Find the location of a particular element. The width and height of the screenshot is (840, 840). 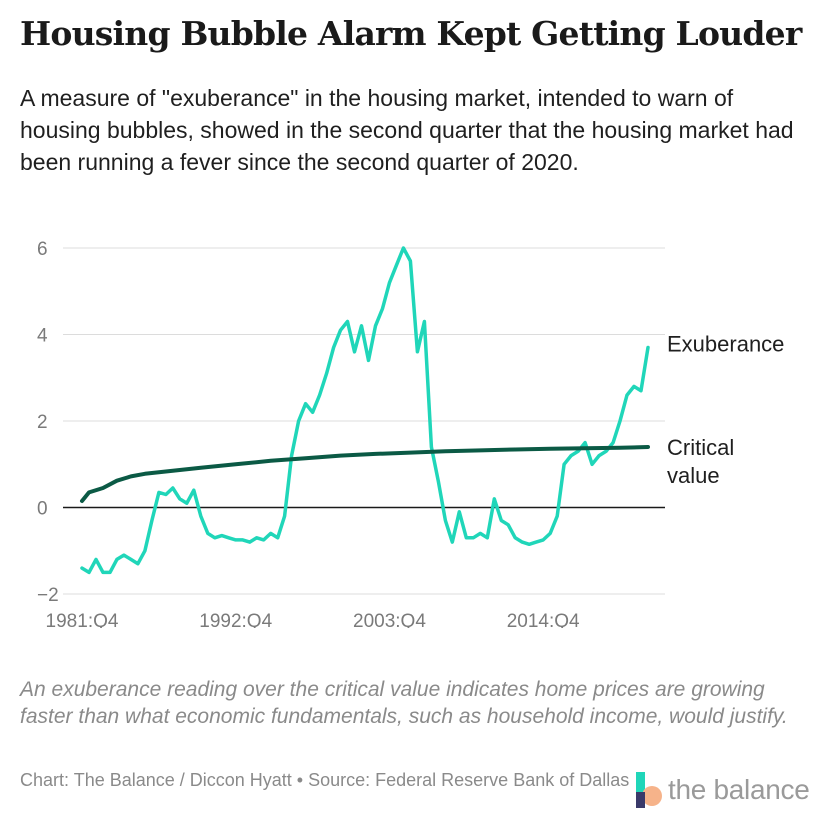

x-tick-label: 1992:Q4 is located at coordinates (235, 619).